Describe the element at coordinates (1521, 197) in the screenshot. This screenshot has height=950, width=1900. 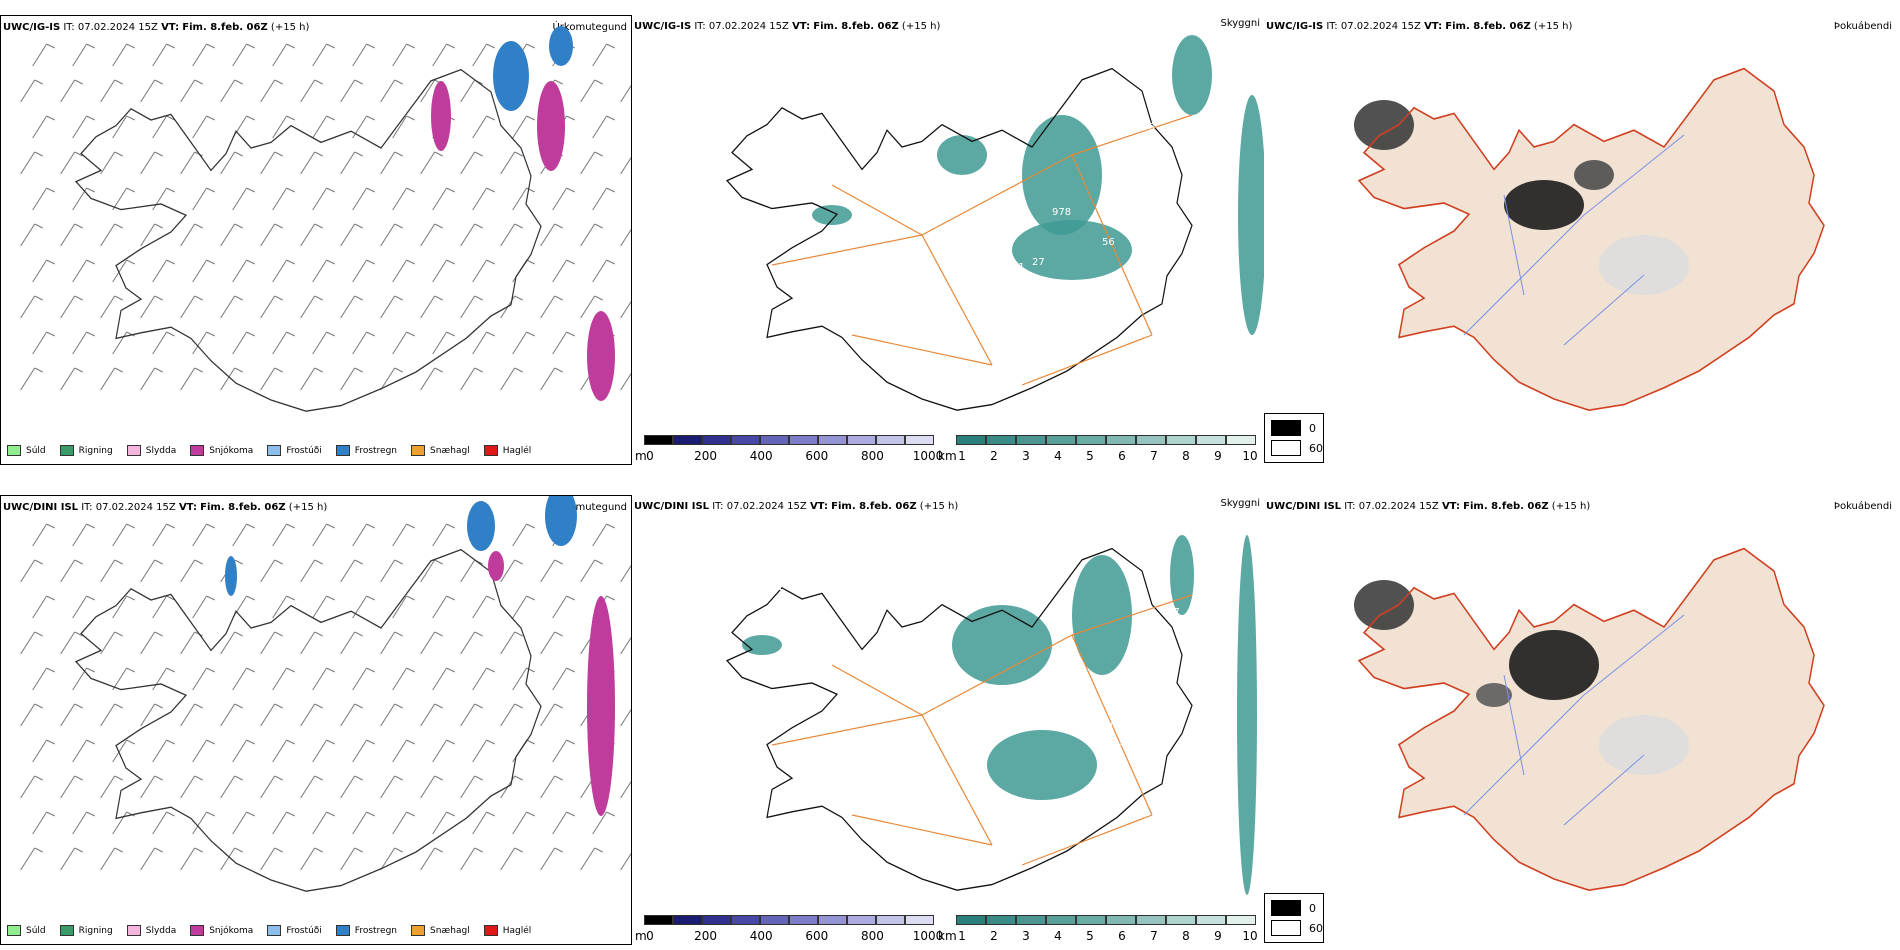
I see `fog-dark-areas` at that location.